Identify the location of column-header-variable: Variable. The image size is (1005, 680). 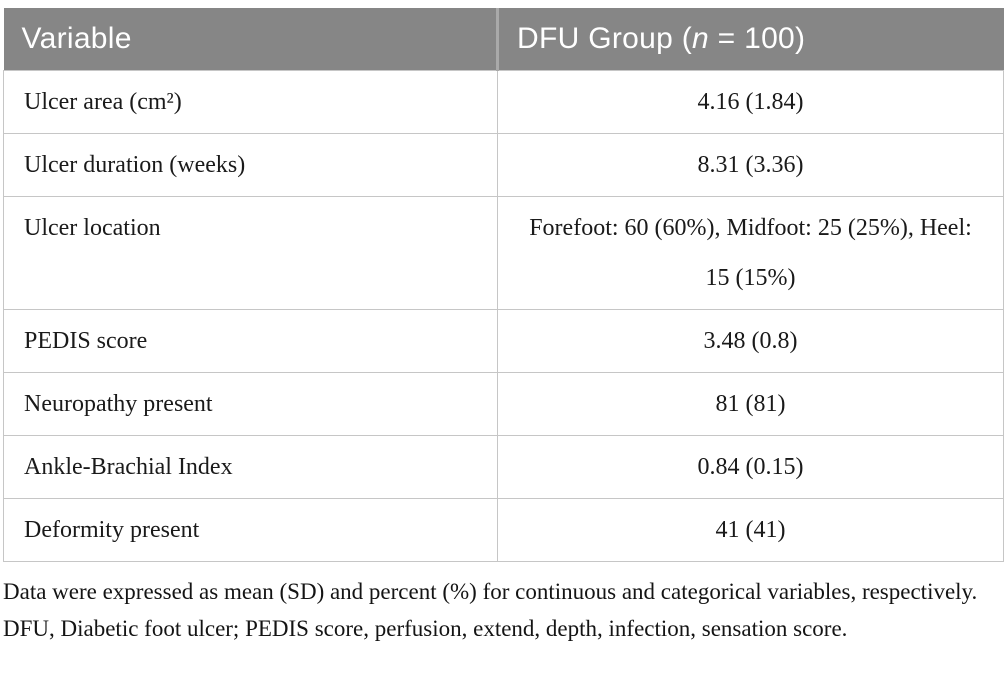
(251, 39).